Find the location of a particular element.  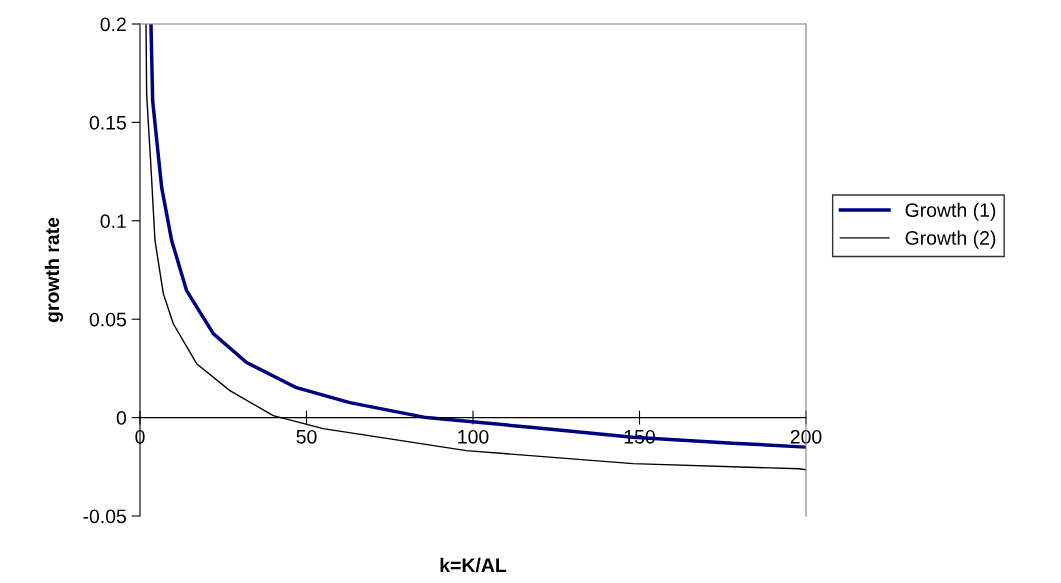

y-tick-label: 0.2 is located at coordinates (113, 24).